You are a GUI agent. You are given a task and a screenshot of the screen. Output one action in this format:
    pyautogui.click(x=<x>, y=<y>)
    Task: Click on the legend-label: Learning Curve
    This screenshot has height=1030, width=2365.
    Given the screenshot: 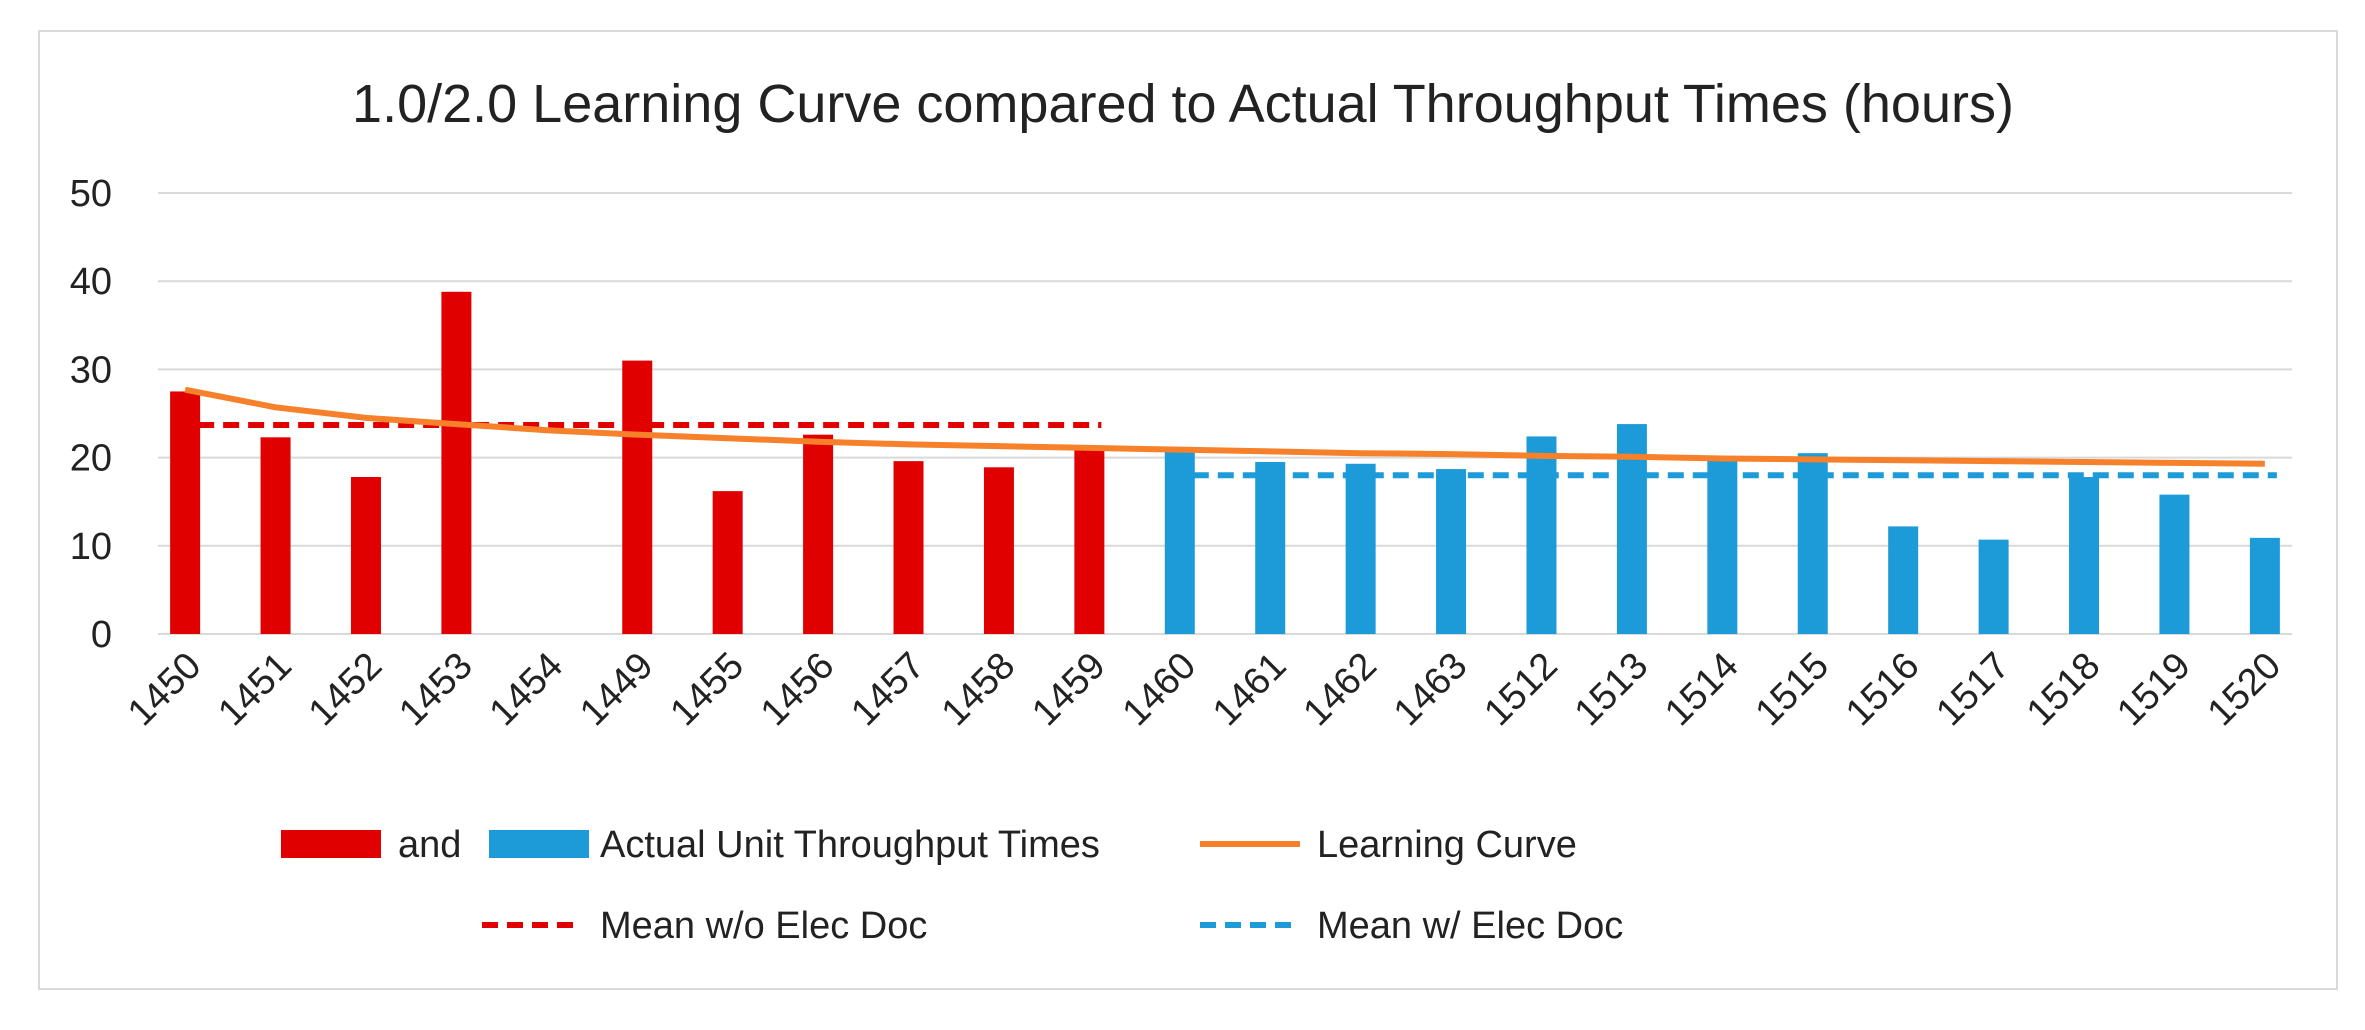 What is the action you would take?
    pyautogui.click(x=1447, y=845)
    